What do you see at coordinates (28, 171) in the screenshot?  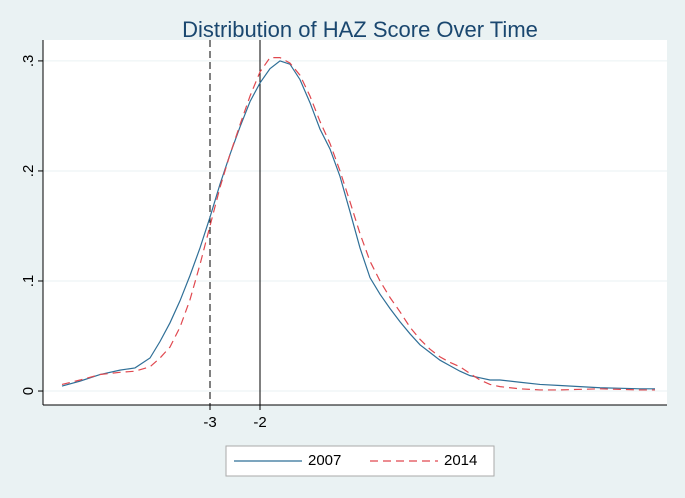 I see `y-tick-label: .2` at bounding box center [28, 171].